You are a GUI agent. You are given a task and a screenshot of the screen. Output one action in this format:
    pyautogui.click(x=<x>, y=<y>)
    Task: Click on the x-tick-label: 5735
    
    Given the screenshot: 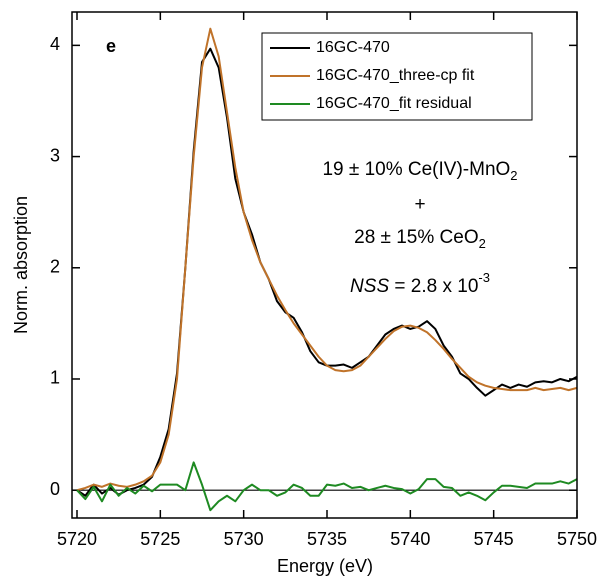 What is the action you would take?
    pyautogui.click(x=327, y=539)
    